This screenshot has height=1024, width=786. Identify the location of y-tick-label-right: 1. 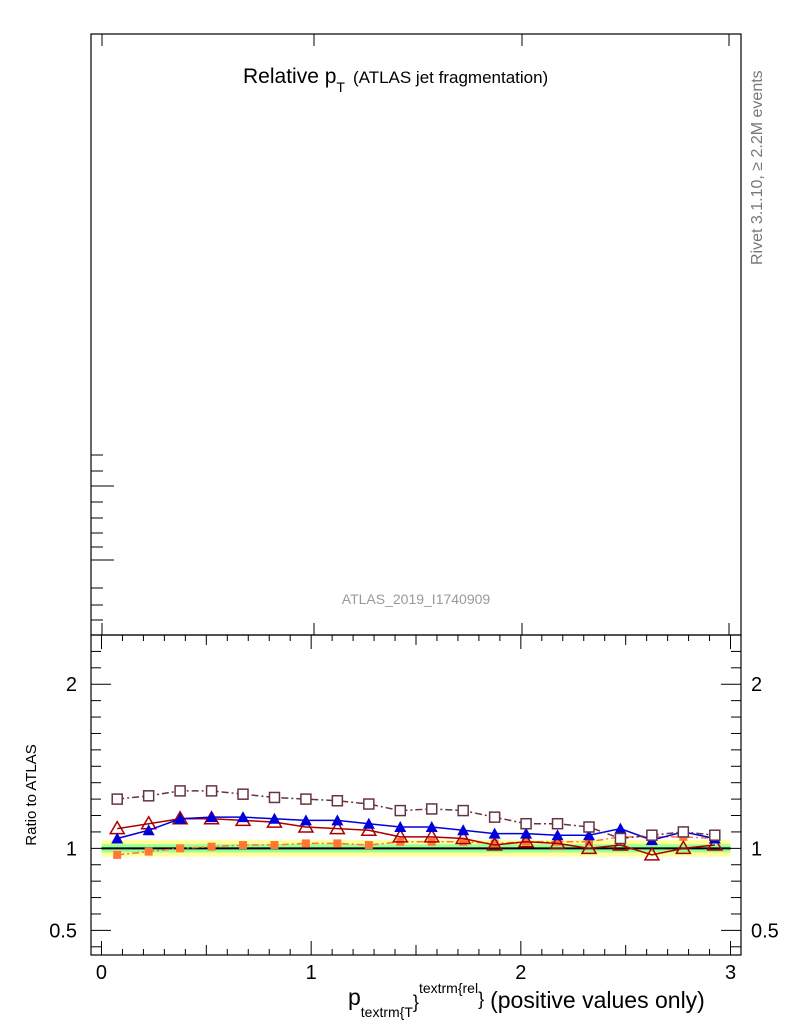
(756, 849).